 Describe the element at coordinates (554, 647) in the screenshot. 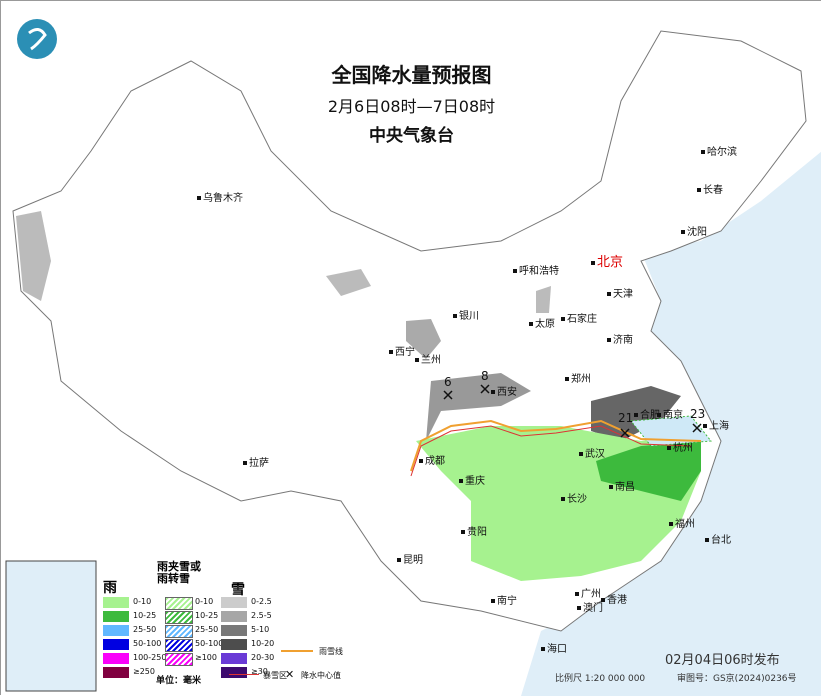

I see `city-label: 海口` at that location.